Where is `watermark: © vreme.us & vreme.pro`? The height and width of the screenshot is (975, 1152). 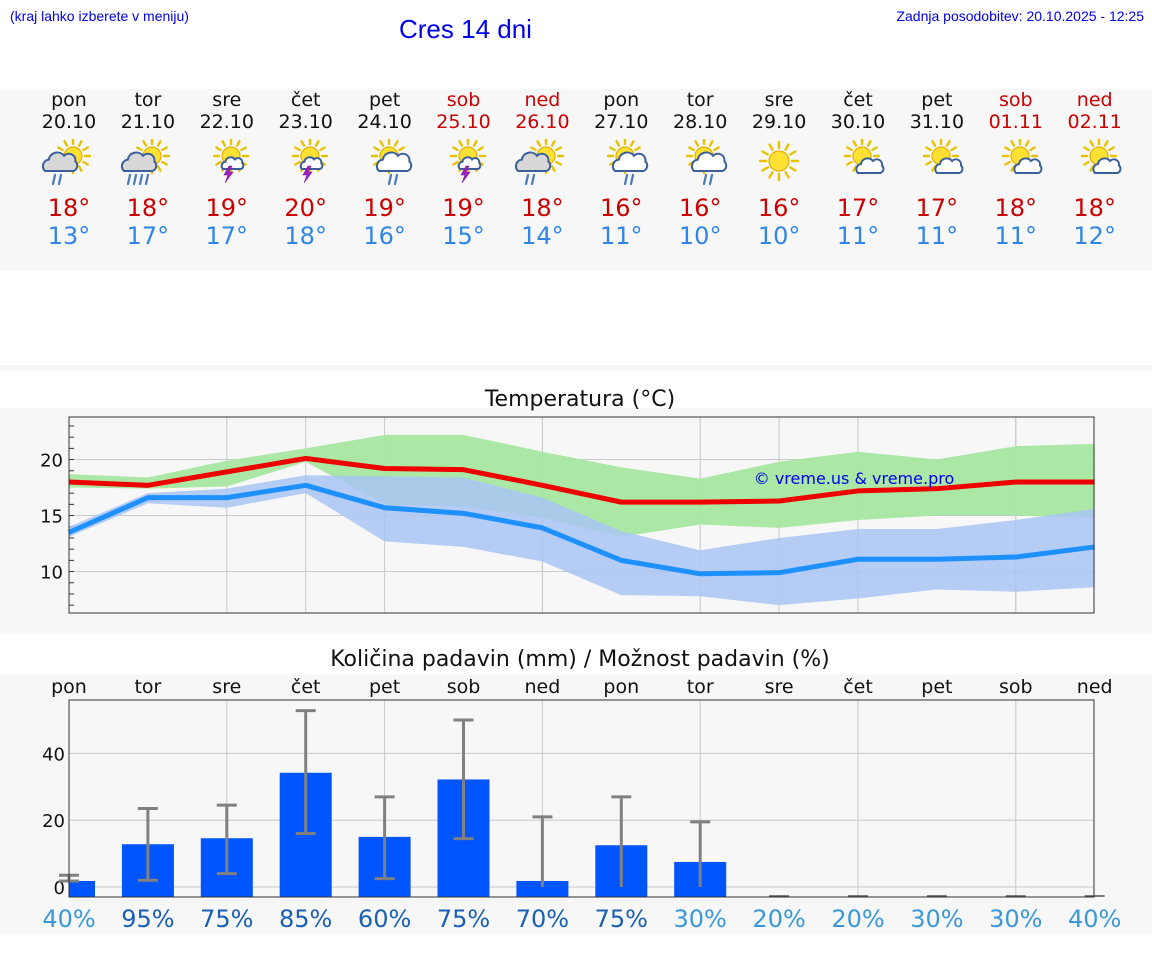 watermark: © vreme.us & vreme.pro is located at coordinates (854, 478).